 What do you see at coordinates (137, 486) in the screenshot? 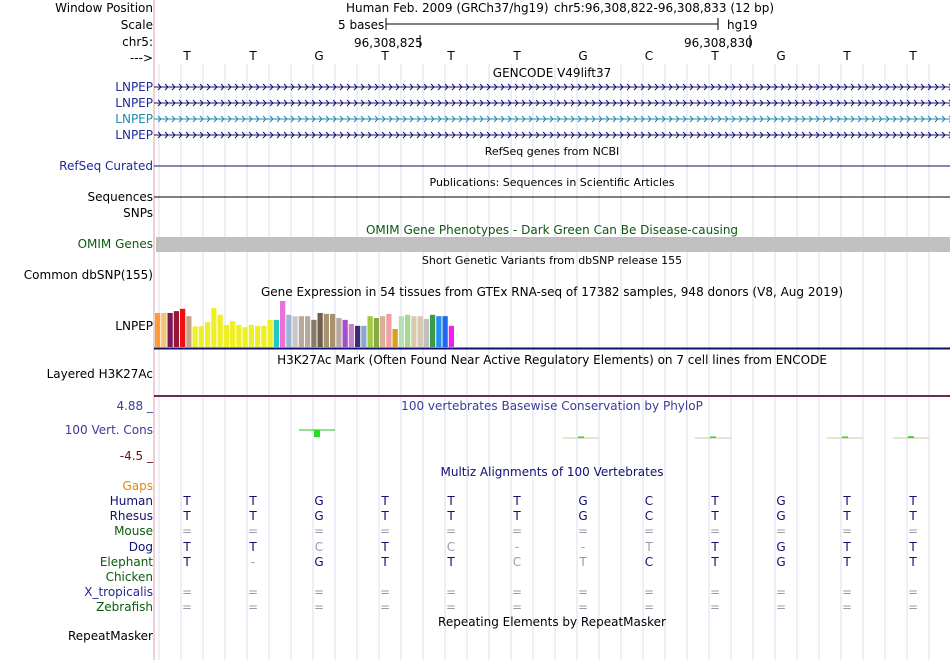
I see `gaps-label: Gaps` at bounding box center [137, 486].